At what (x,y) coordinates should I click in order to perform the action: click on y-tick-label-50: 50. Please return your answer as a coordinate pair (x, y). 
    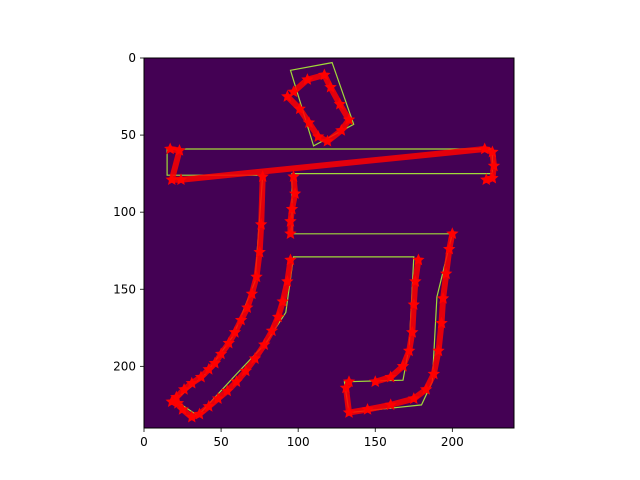
    Looking at the image, I should click on (128, 135).